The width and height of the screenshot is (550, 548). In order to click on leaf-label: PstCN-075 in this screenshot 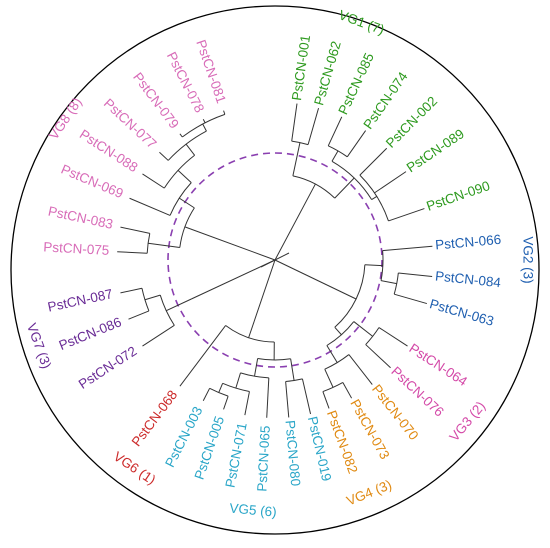, I will do `click(76, 248)`.